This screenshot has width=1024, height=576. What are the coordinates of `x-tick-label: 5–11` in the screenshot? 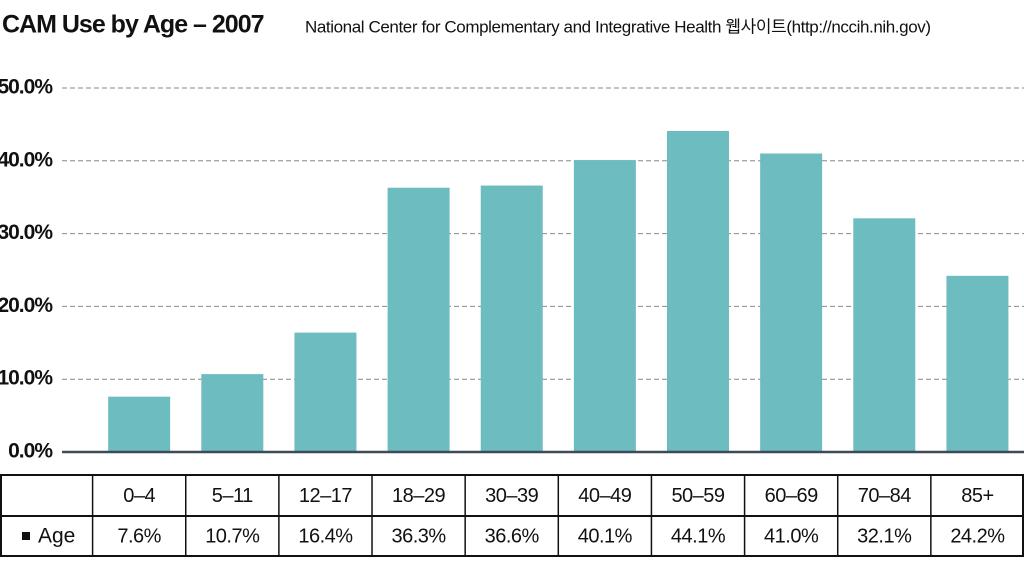 It's located at (232, 496).